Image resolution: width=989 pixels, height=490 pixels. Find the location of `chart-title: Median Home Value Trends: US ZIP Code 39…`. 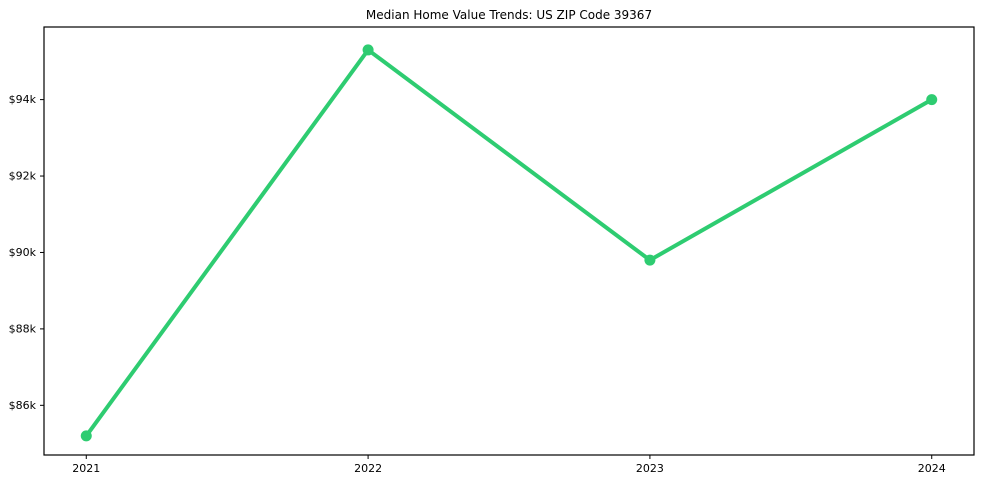

chart-title: Median Home Value Trends: US ZIP Code 39… is located at coordinates (509, 15).